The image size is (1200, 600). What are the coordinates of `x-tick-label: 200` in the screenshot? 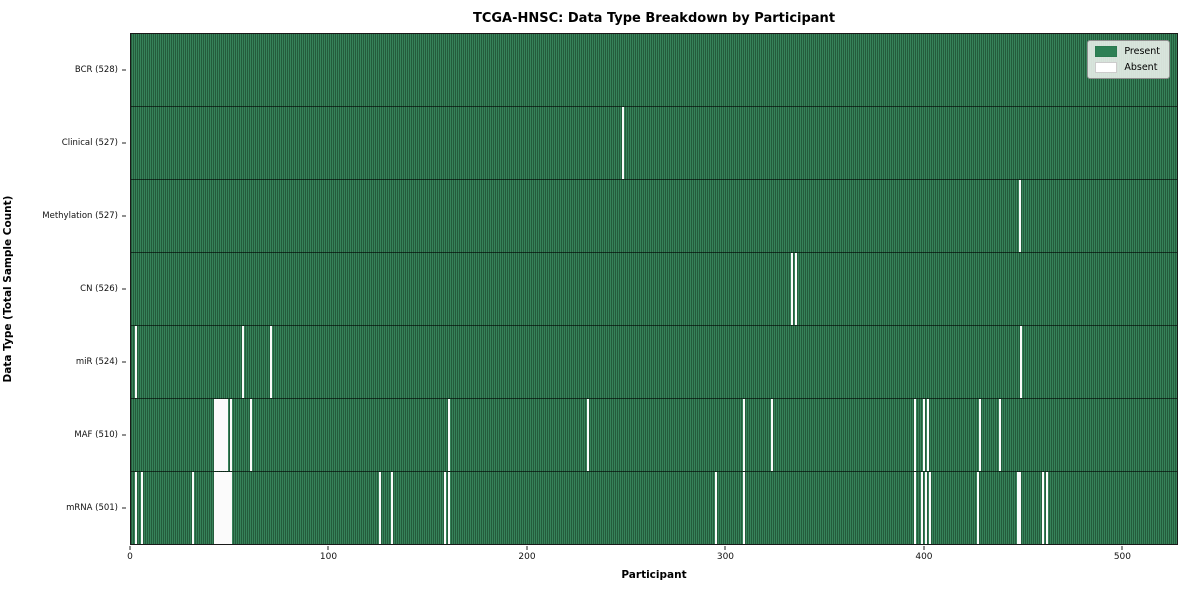 It's located at (527, 557).